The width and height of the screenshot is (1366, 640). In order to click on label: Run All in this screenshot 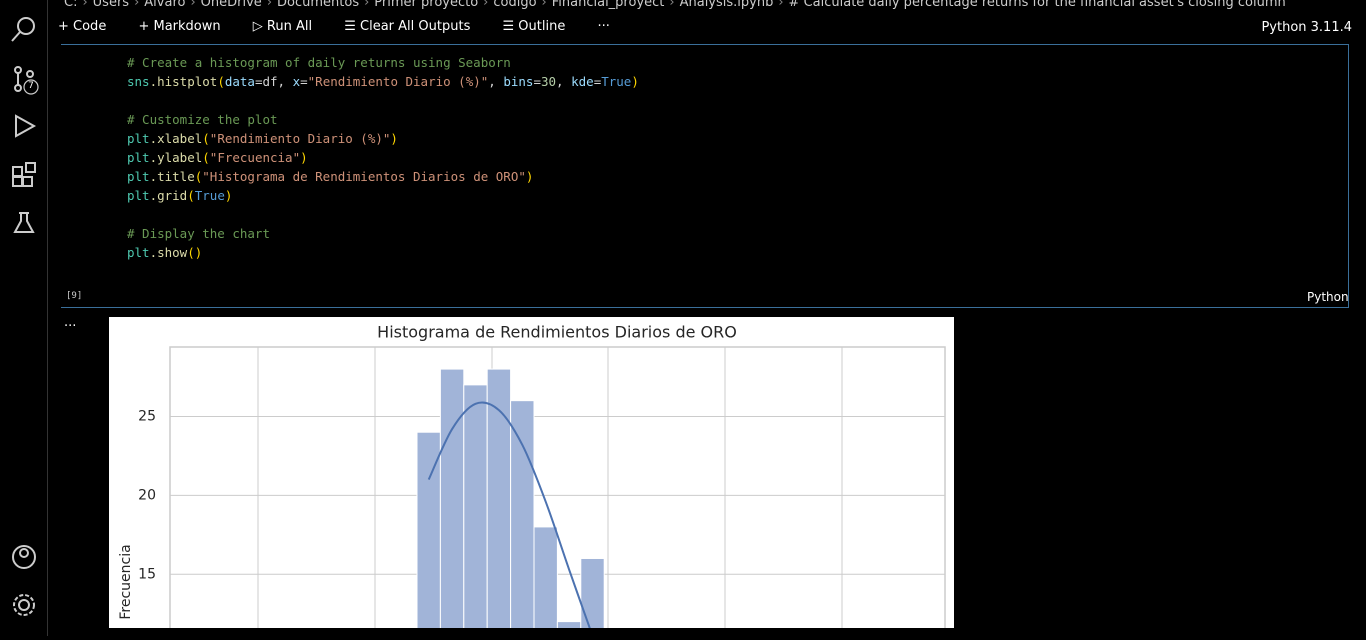, I will do `click(289, 26)`.